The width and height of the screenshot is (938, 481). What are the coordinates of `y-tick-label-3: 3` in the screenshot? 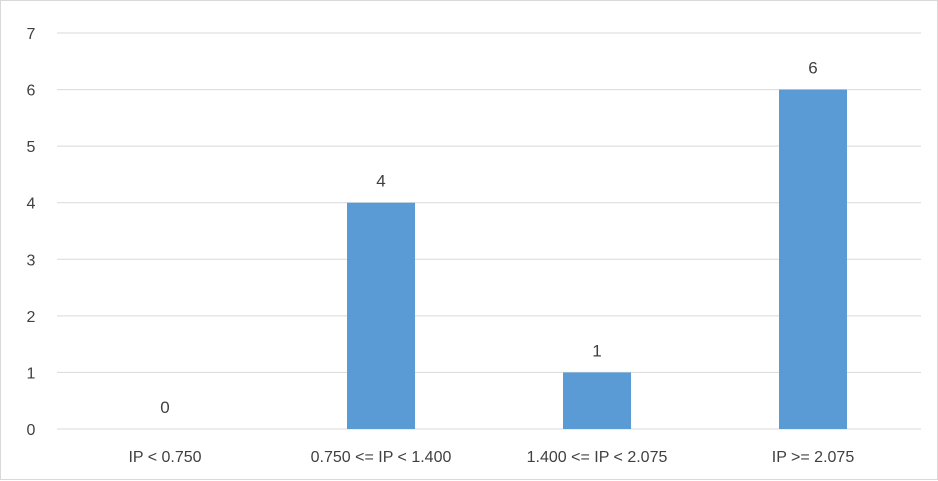 It's located at (31, 260).